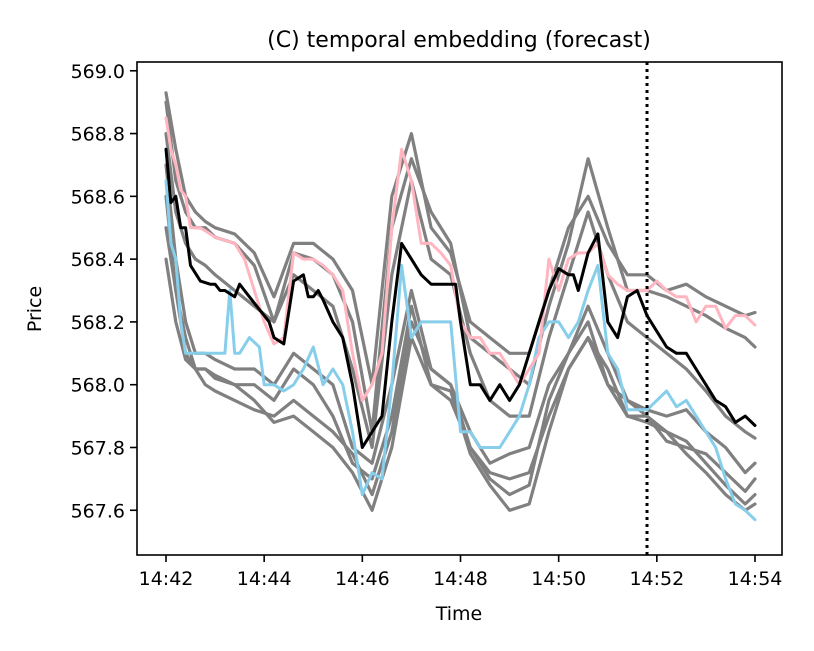 The width and height of the screenshot is (814, 651). What do you see at coordinates (35, 309) in the screenshot?
I see `y-axis-label: Price` at bounding box center [35, 309].